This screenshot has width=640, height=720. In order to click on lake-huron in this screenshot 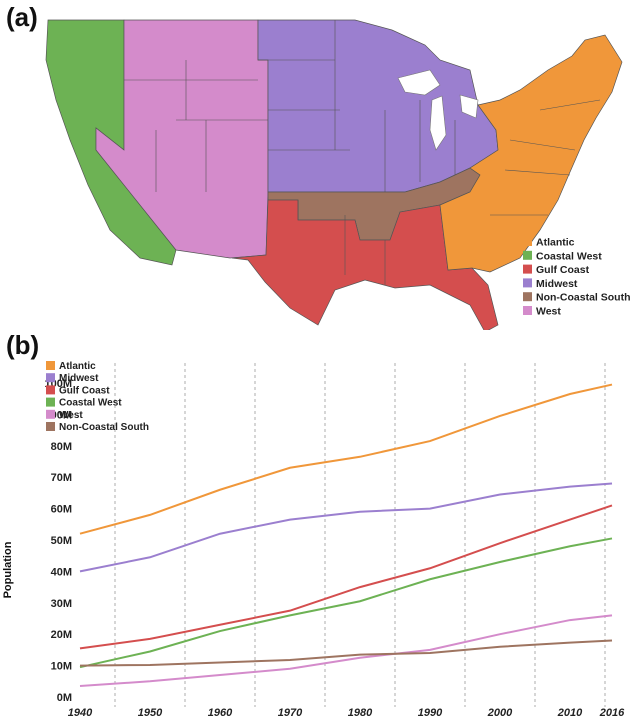, I will do `click(469, 106)`.